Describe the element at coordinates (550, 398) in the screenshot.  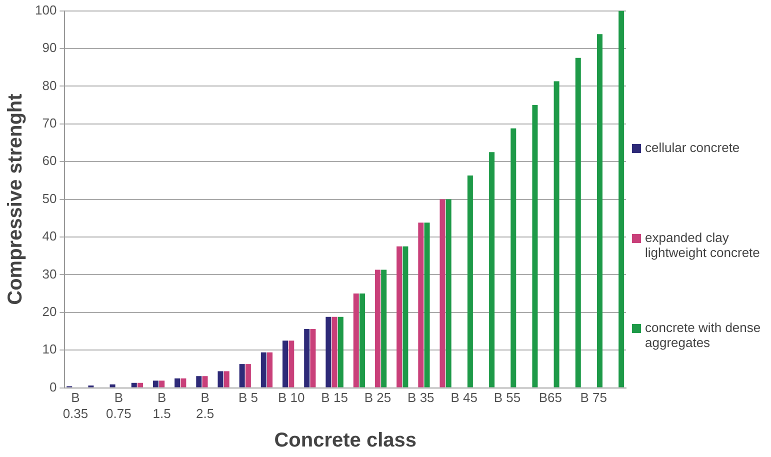
I see `x-tick-label: B65` at that location.